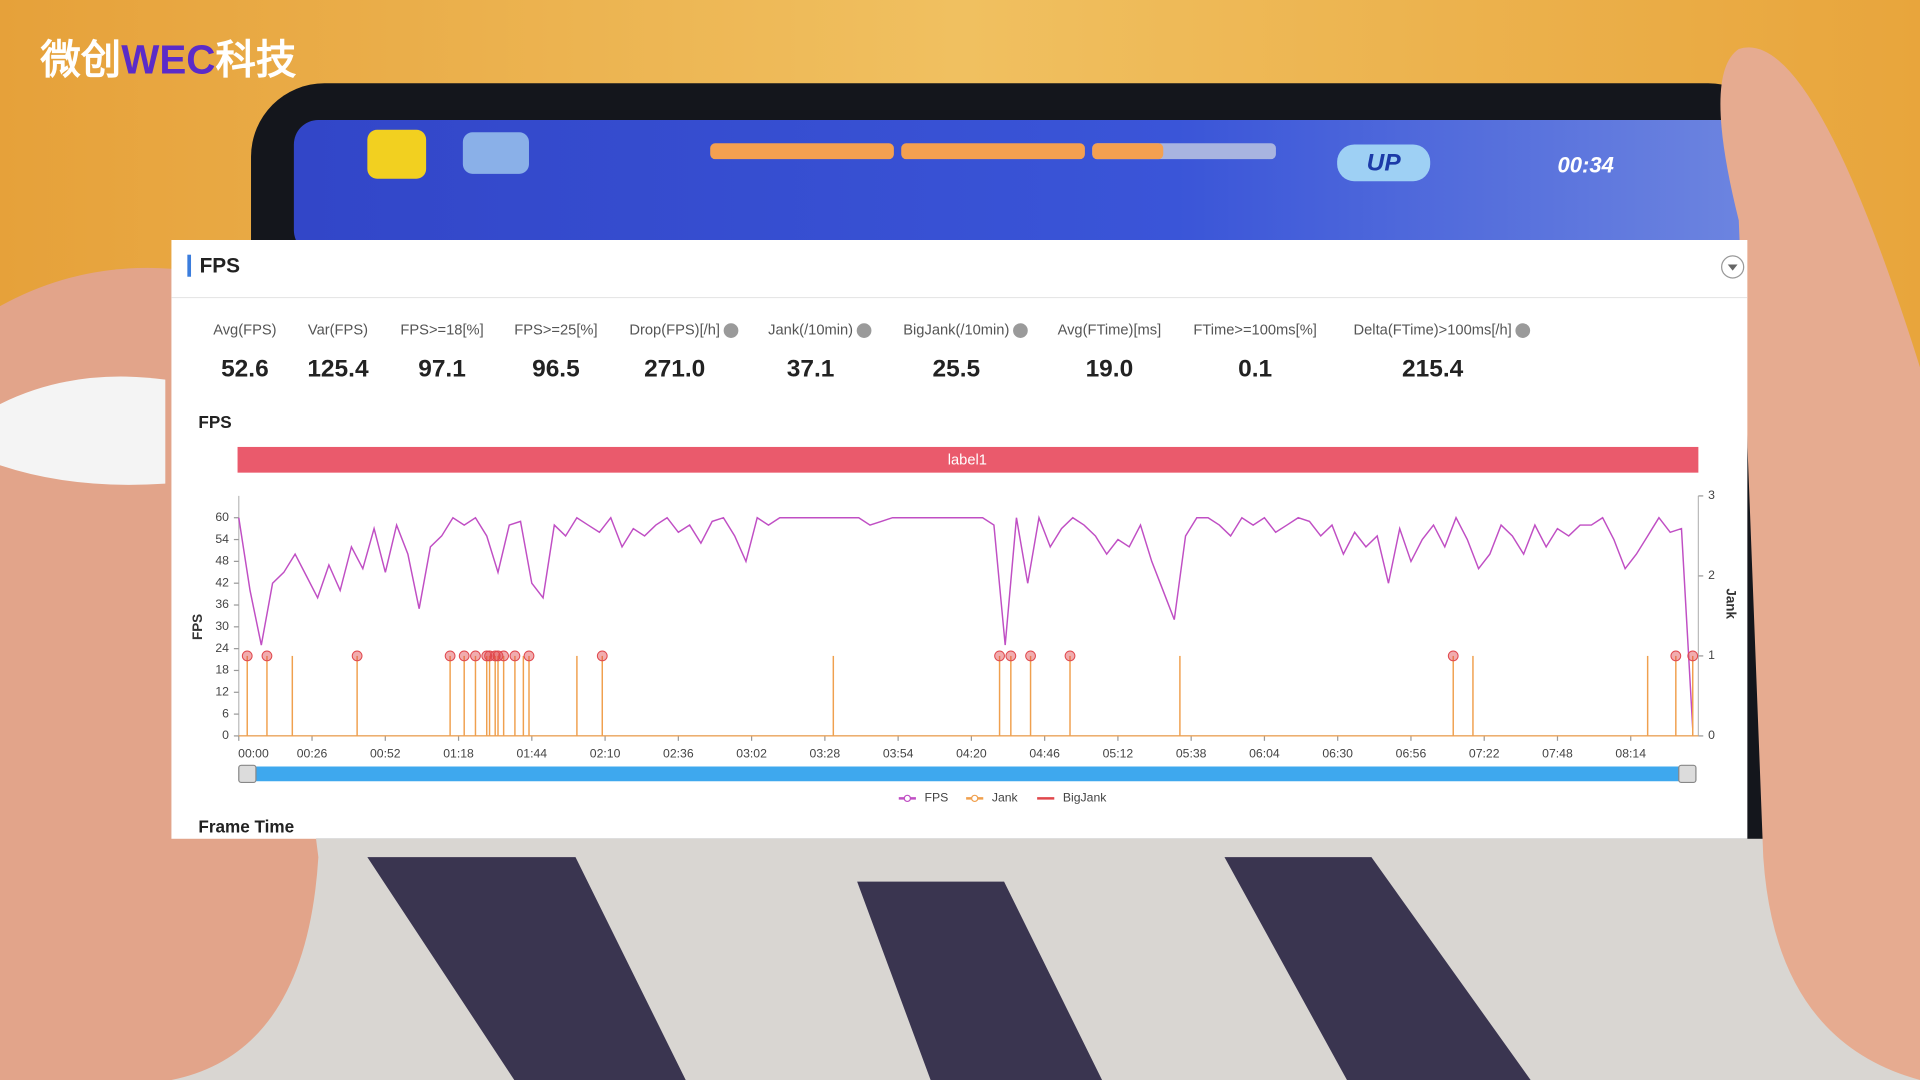  What do you see at coordinates (678, 754) in the screenshot?
I see `x-tick-label: 02:36` at bounding box center [678, 754].